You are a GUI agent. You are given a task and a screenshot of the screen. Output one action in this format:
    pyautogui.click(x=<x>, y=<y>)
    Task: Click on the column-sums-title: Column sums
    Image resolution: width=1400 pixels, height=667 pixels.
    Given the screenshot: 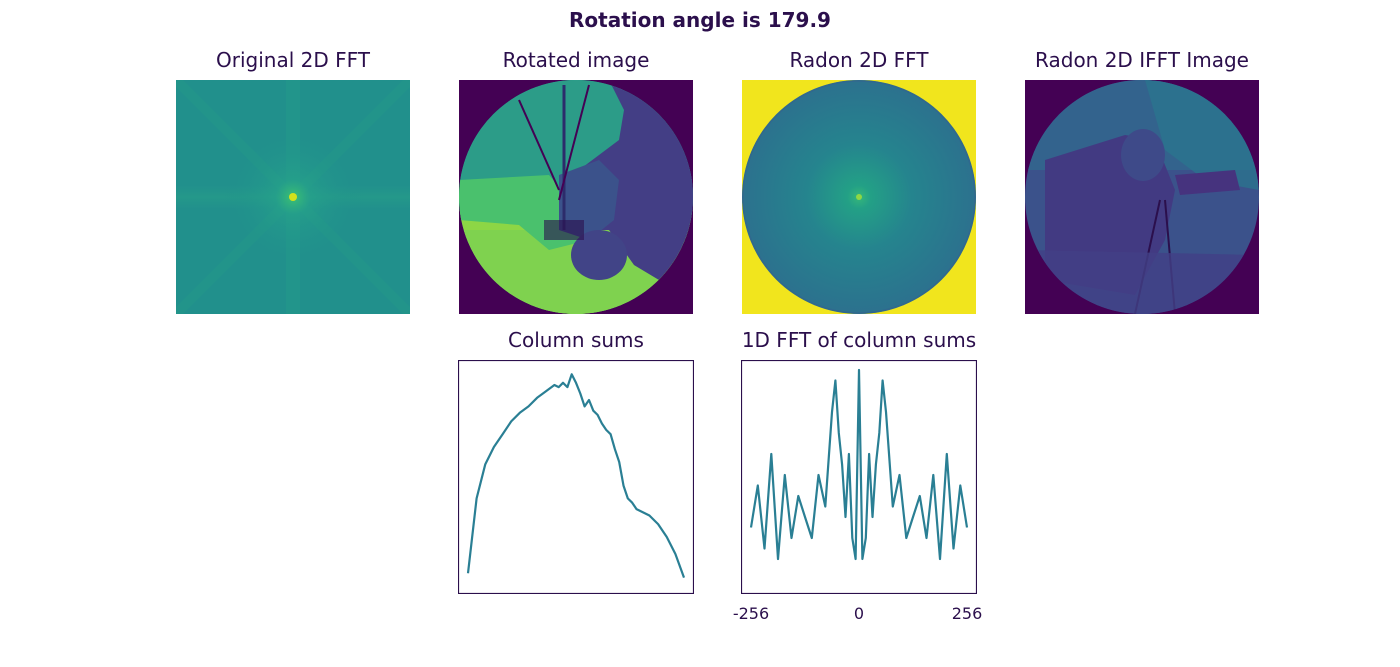 What is the action you would take?
    pyautogui.click(x=576, y=340)
    